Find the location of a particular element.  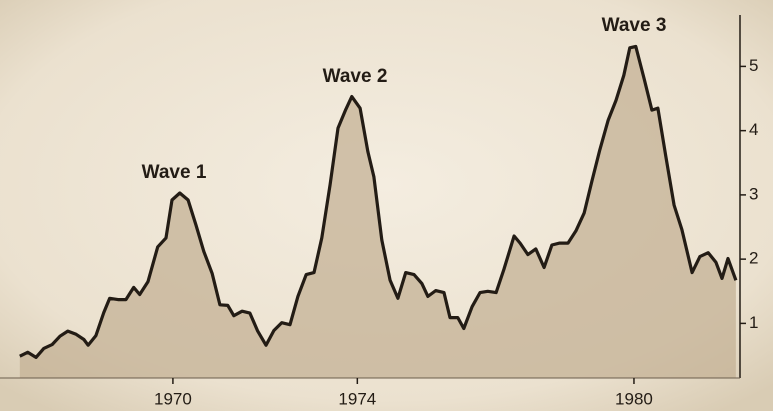

x-tick-label: 1970 is located at coordinates (173, 398).